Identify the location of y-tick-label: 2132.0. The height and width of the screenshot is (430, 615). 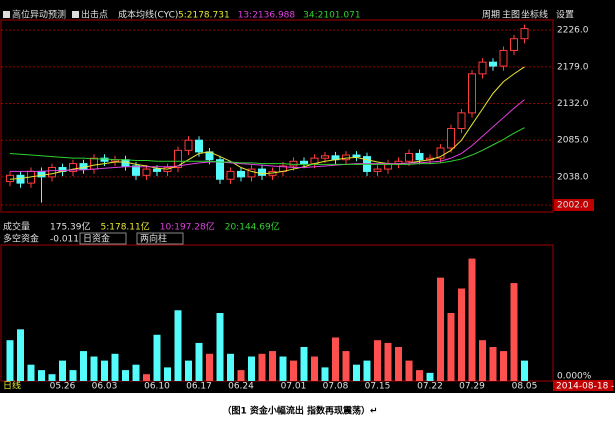
(573, 104).